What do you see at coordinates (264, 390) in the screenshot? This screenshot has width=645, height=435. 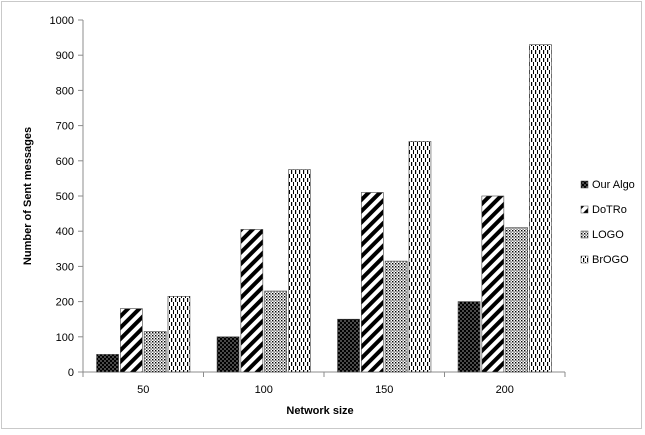 I see `x-tick-label: 100` at bounding box center [264, 390].